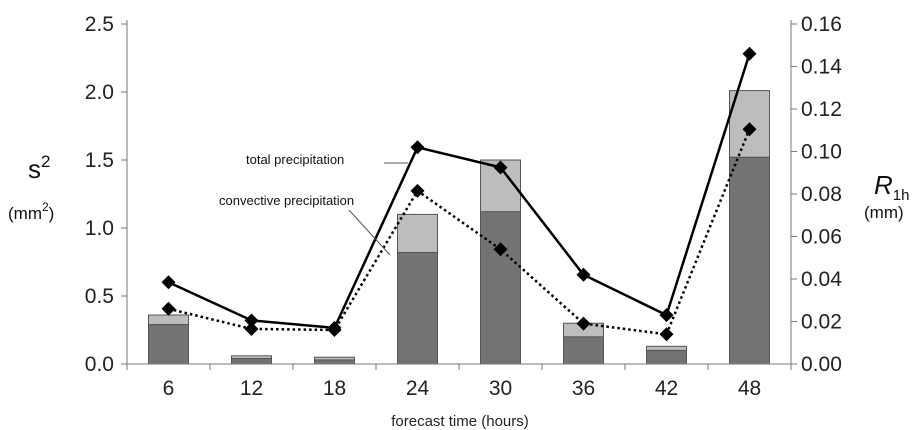  What do you see at coordinates (821, 364) in the screenshot?
I see `y-right-tick-label: 0.00` at bounding box center [821, 364].